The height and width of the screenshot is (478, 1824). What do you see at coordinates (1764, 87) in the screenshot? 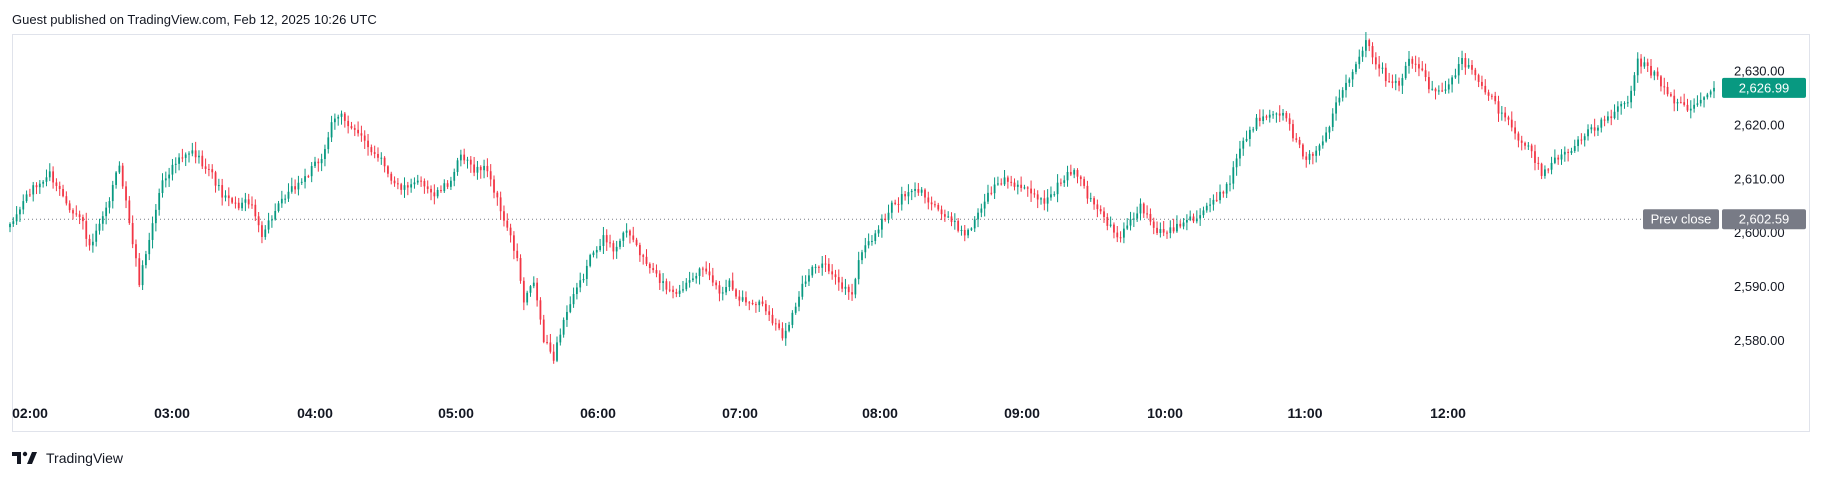
I see `last-price-badge: 2,626.99` at bounding box center [1764, 87].